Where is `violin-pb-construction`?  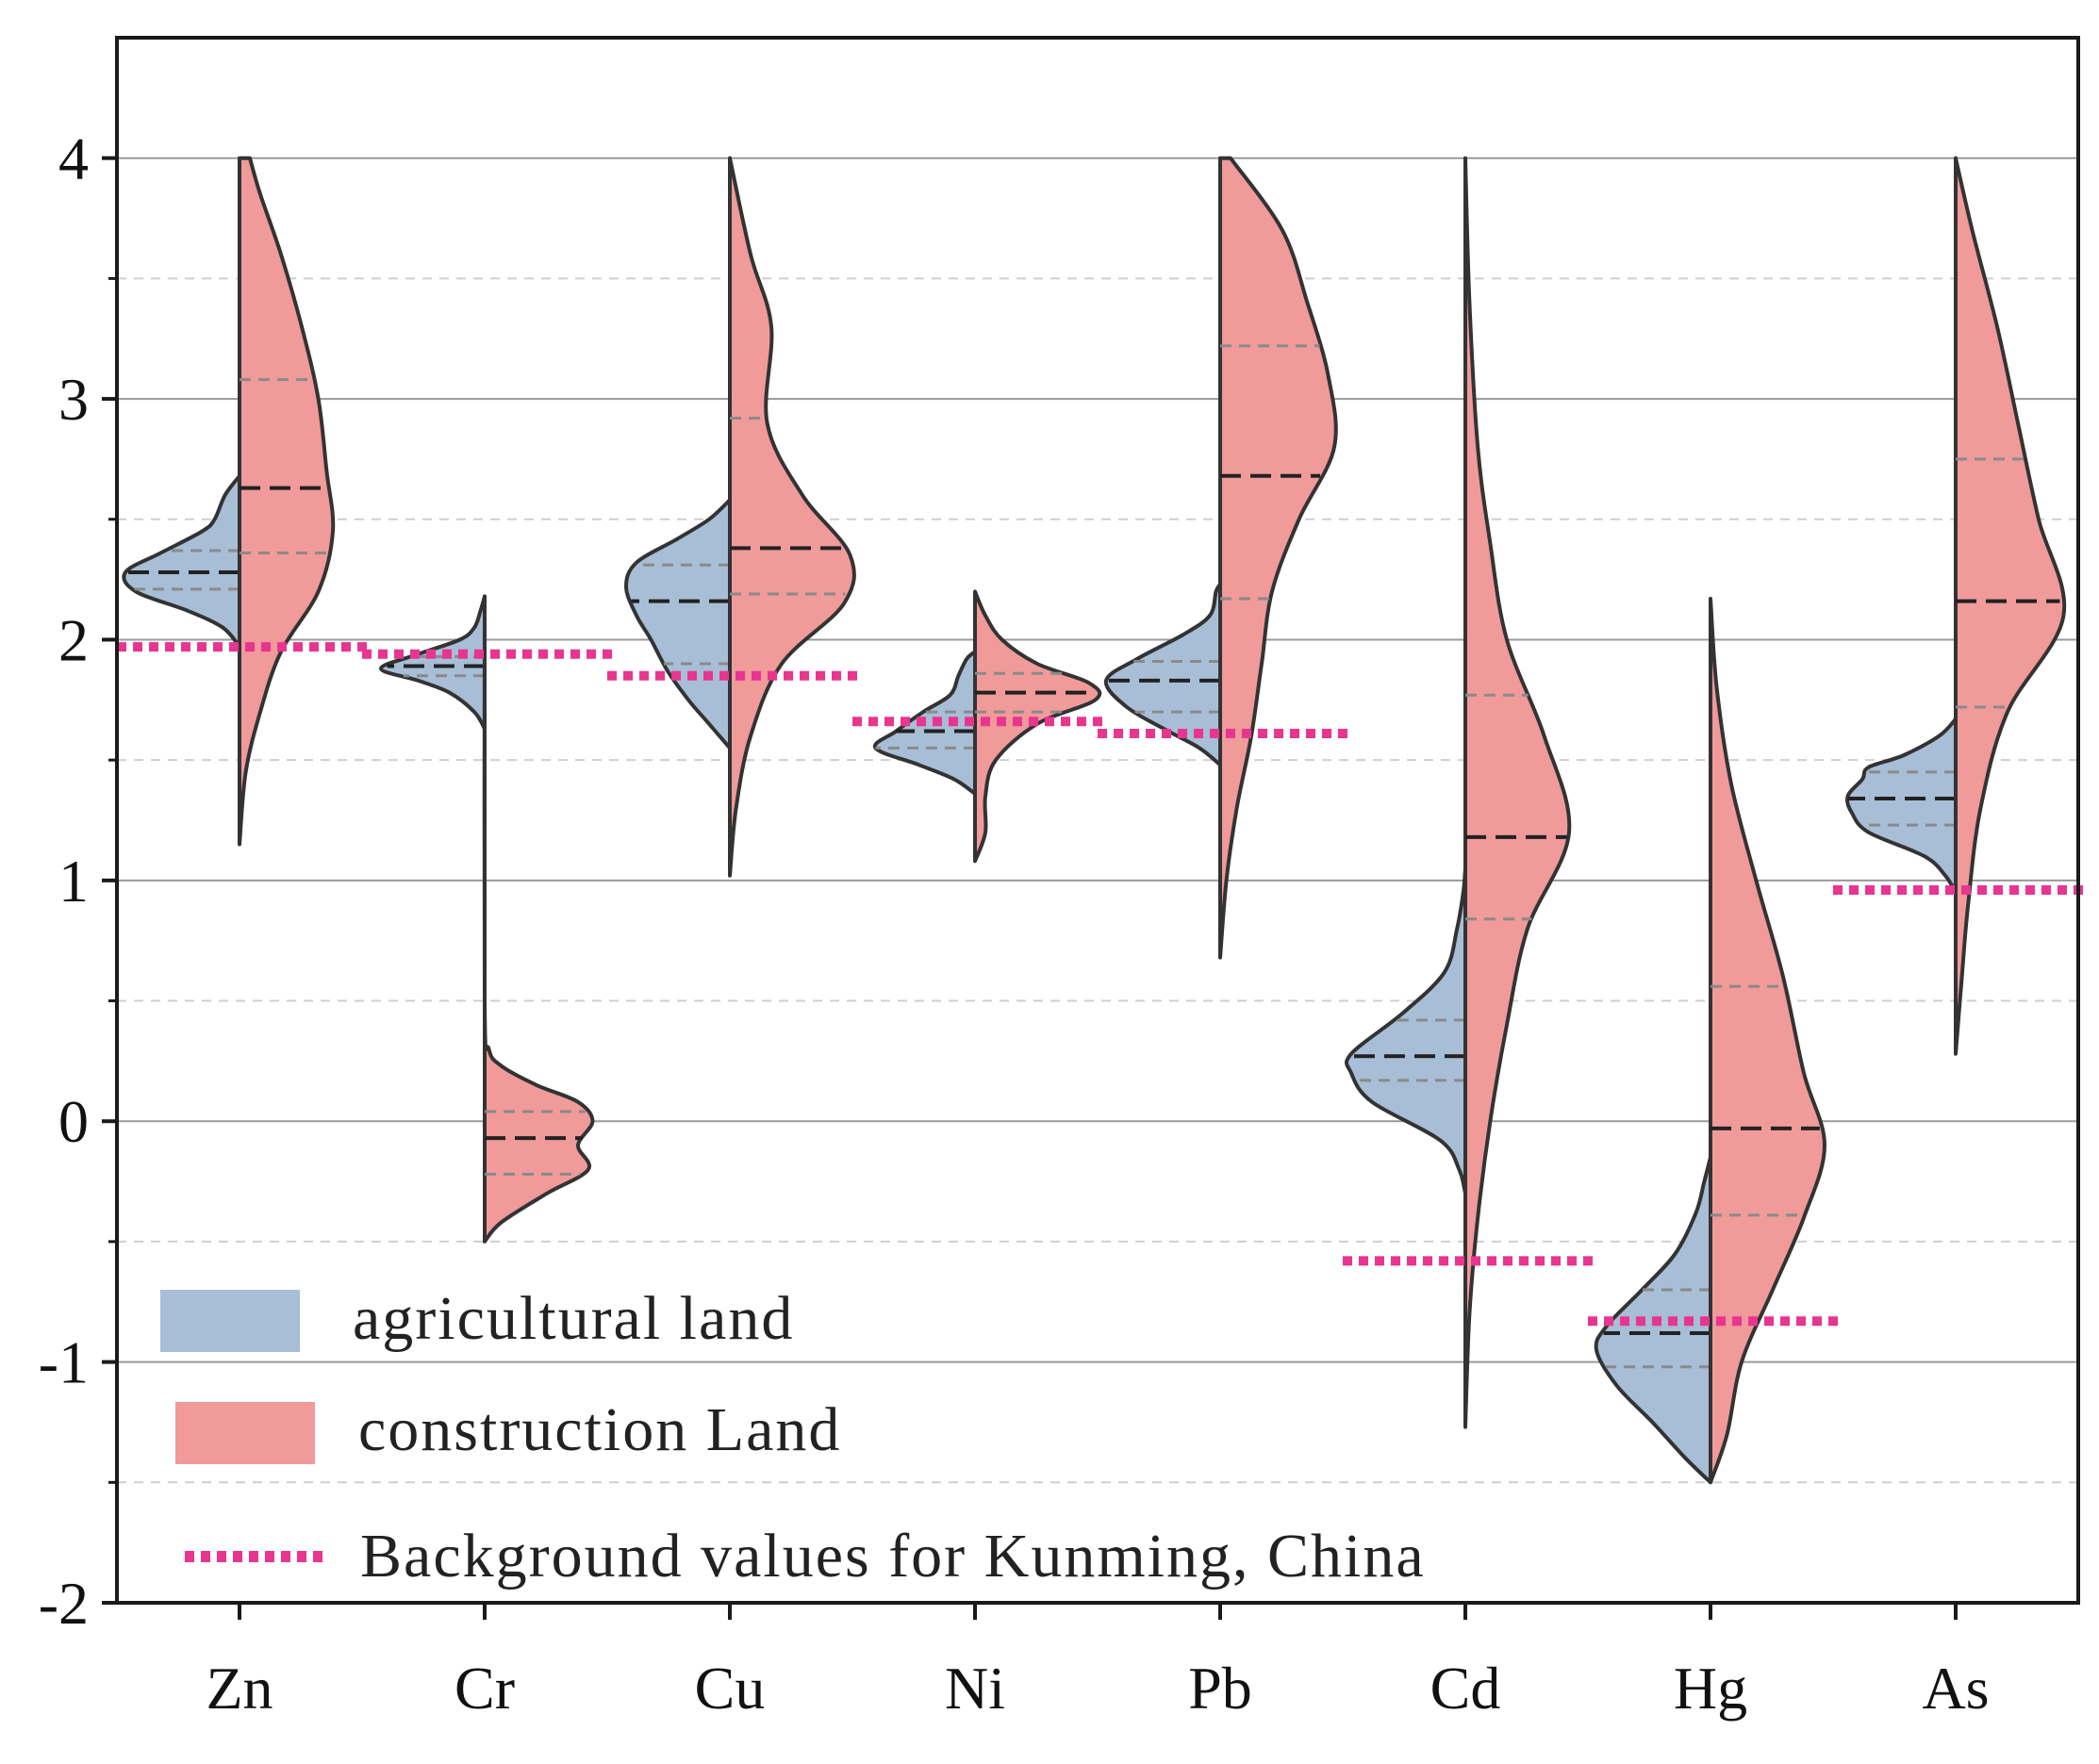 violin-pb-construction is located at coordinates (1278, 558).